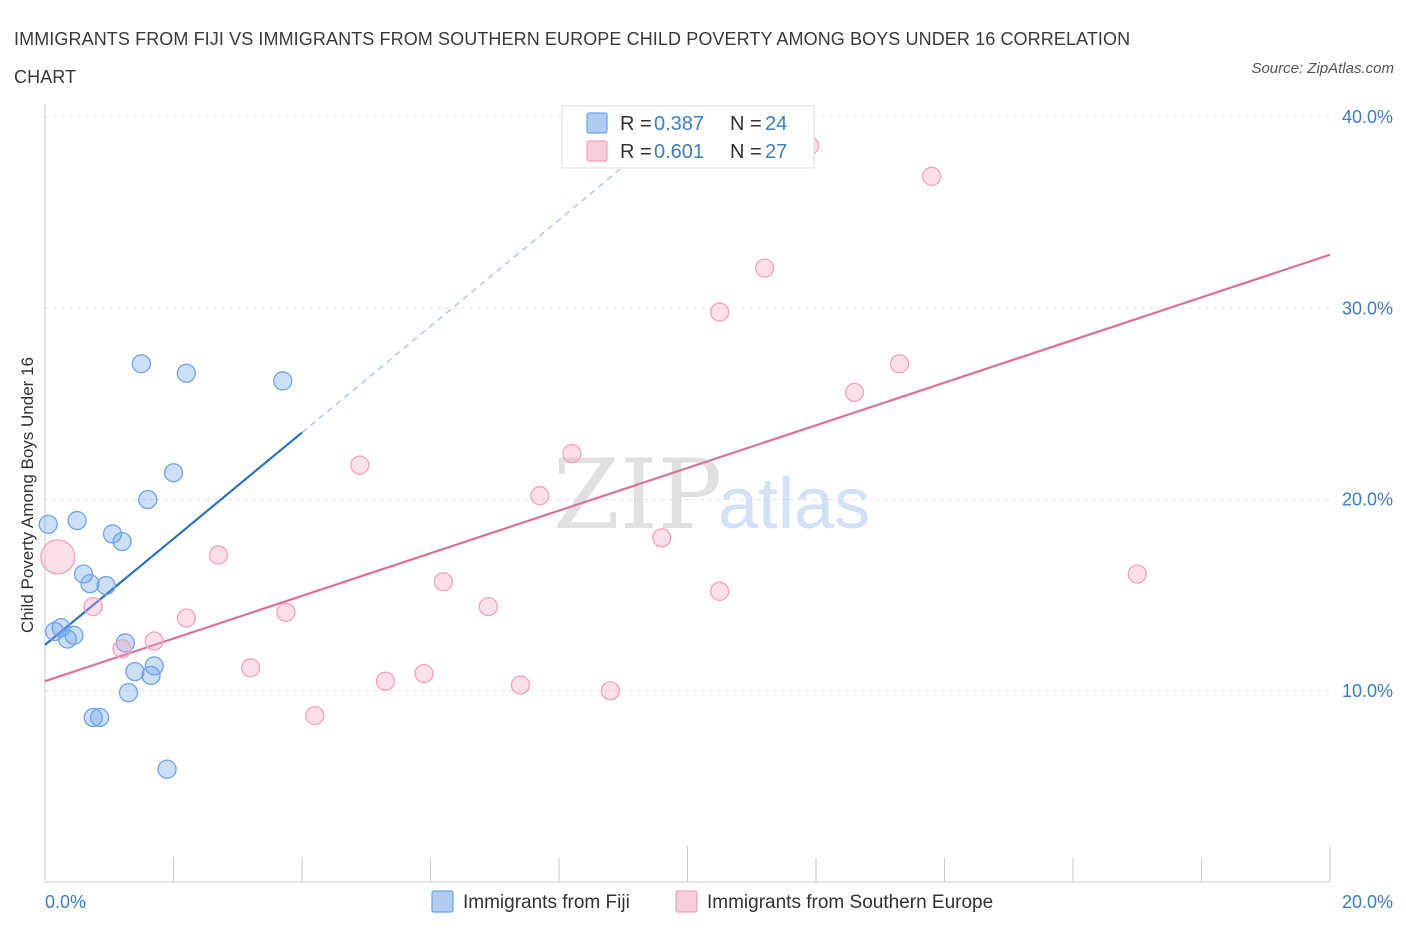 This screenshot has width=1406, height=930. I want to click on legend-n-value: 27, so click(776, 152).